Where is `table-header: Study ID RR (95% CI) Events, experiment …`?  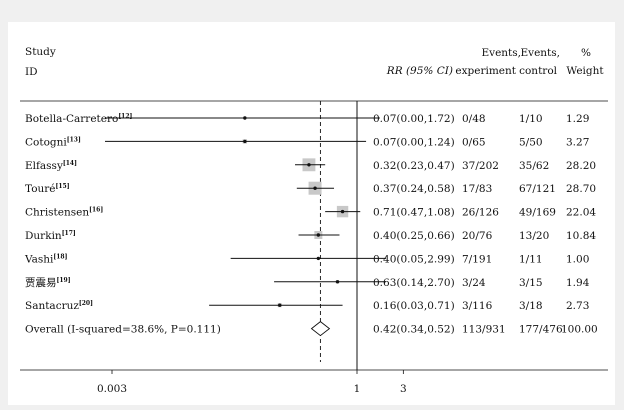
table-header: Study ID RR (95% CI) Events, experiment … is located at coordinates (314, 62).